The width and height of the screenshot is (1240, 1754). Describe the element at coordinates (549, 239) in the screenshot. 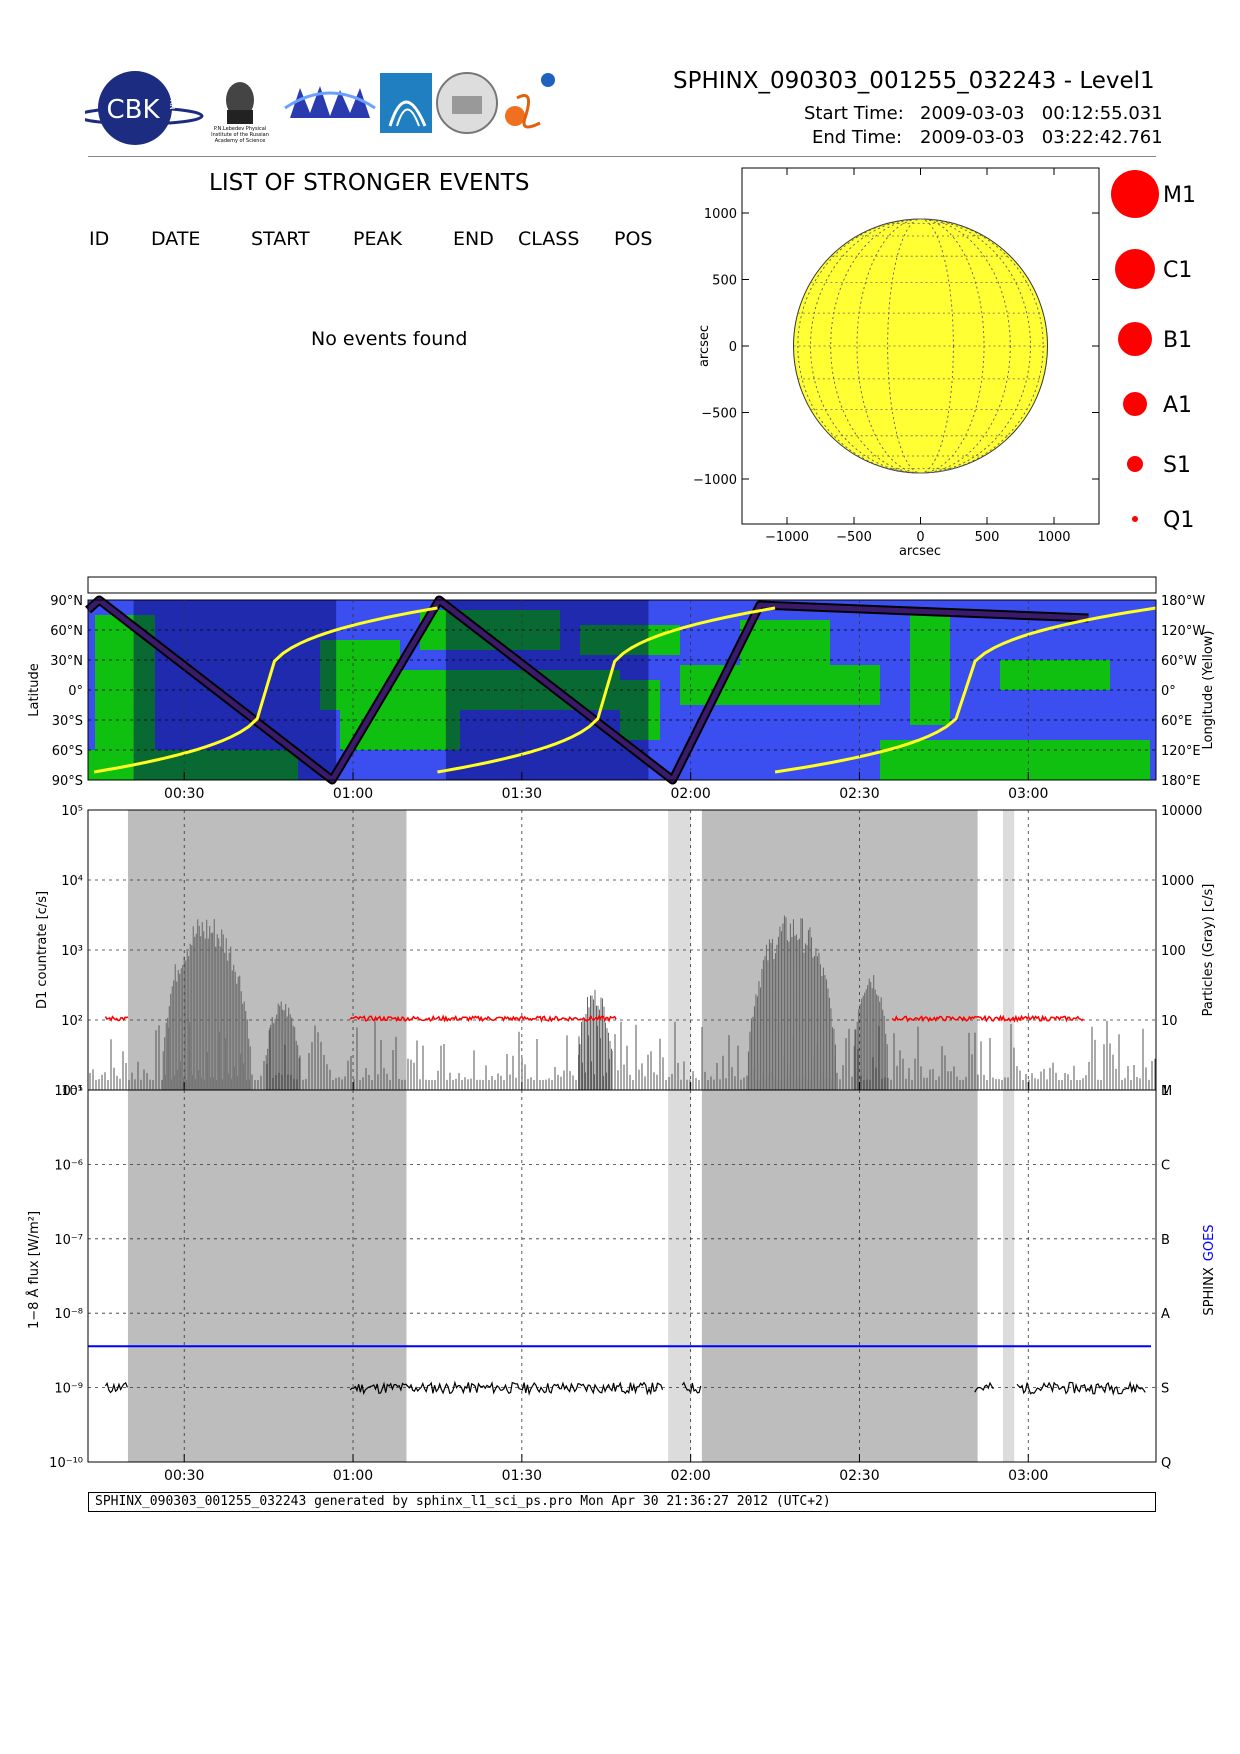

I see `events-col-class: CLASS` at that location.